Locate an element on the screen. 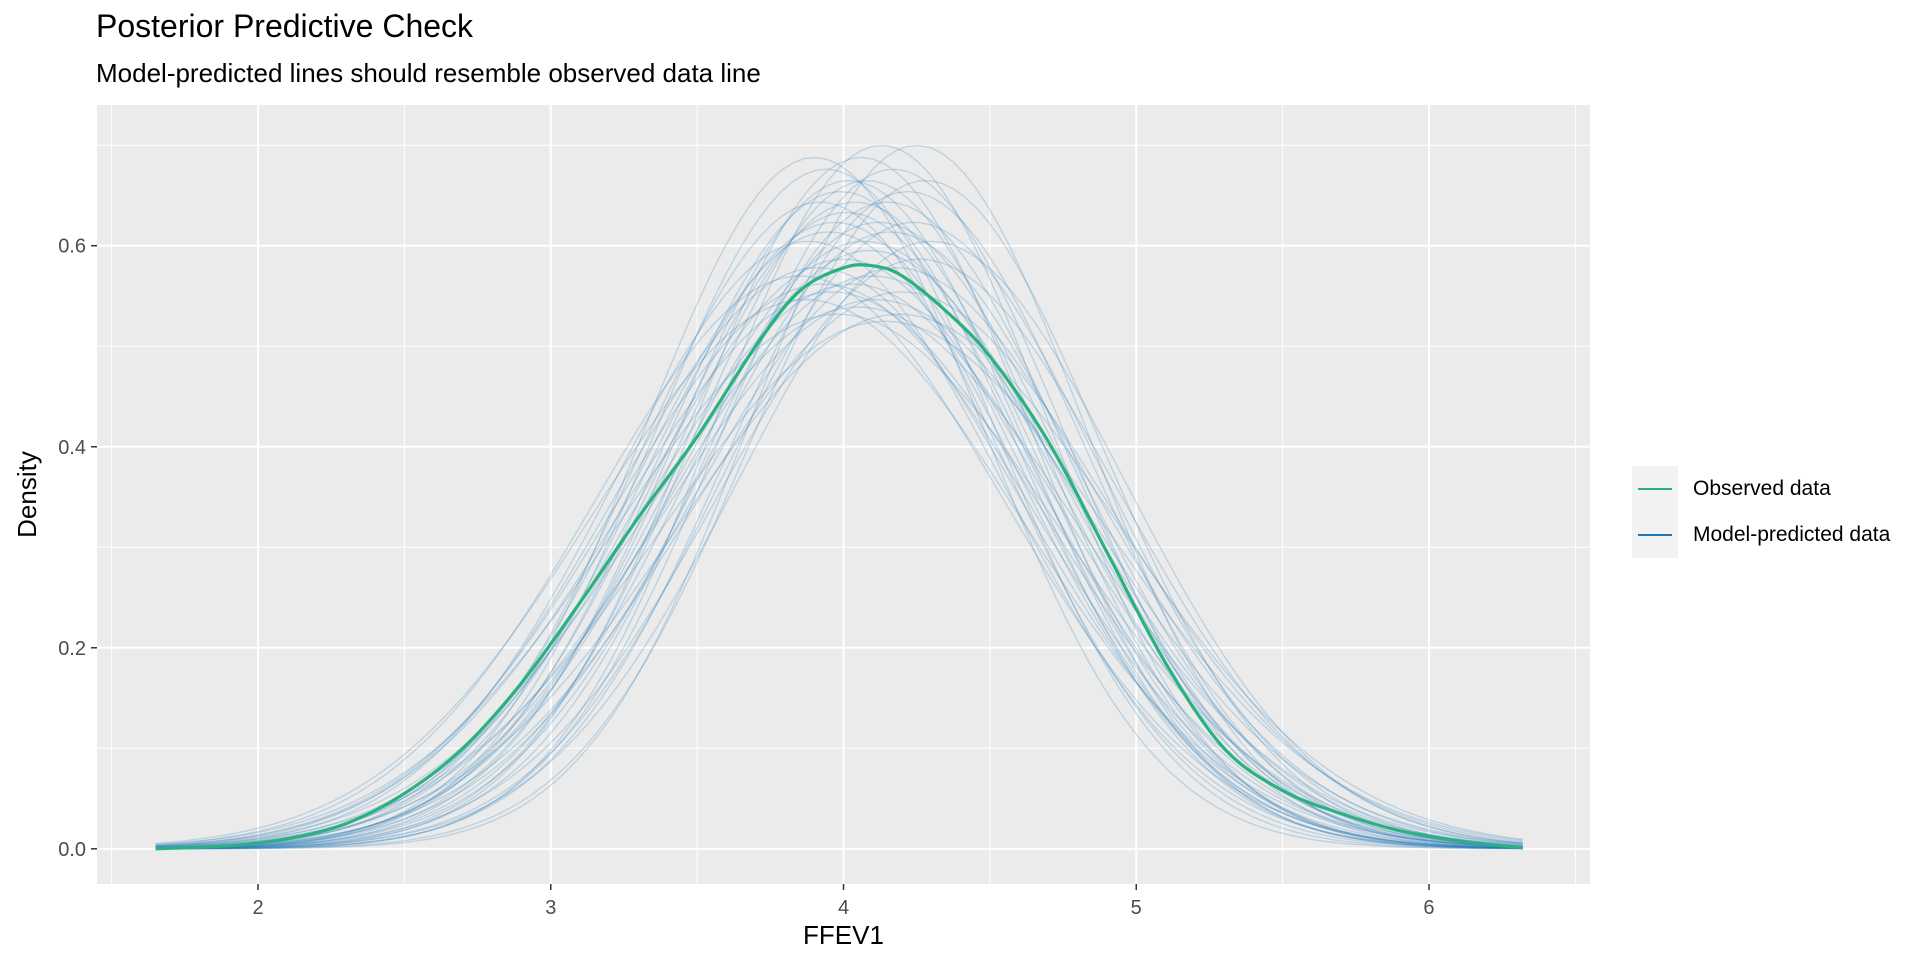  legend-item-observed: Observed data is located at coordinates (1776, 489).